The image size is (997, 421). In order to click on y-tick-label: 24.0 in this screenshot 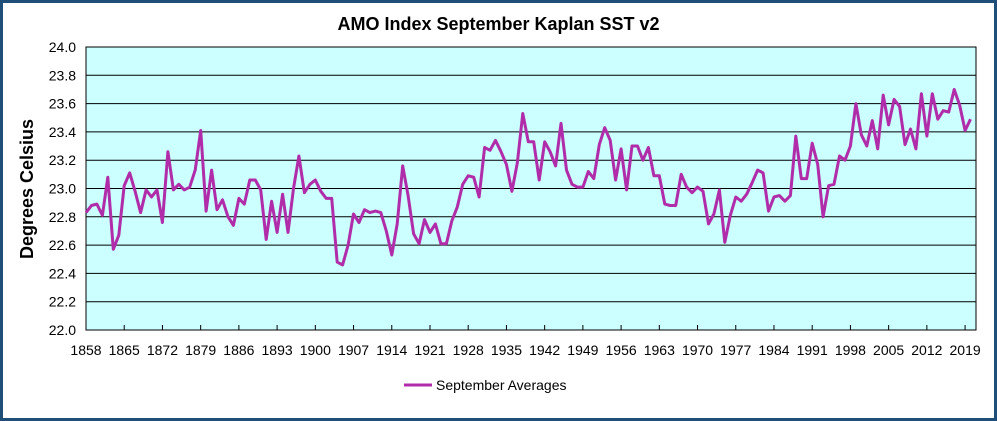, I will do `click(62, 47)`.